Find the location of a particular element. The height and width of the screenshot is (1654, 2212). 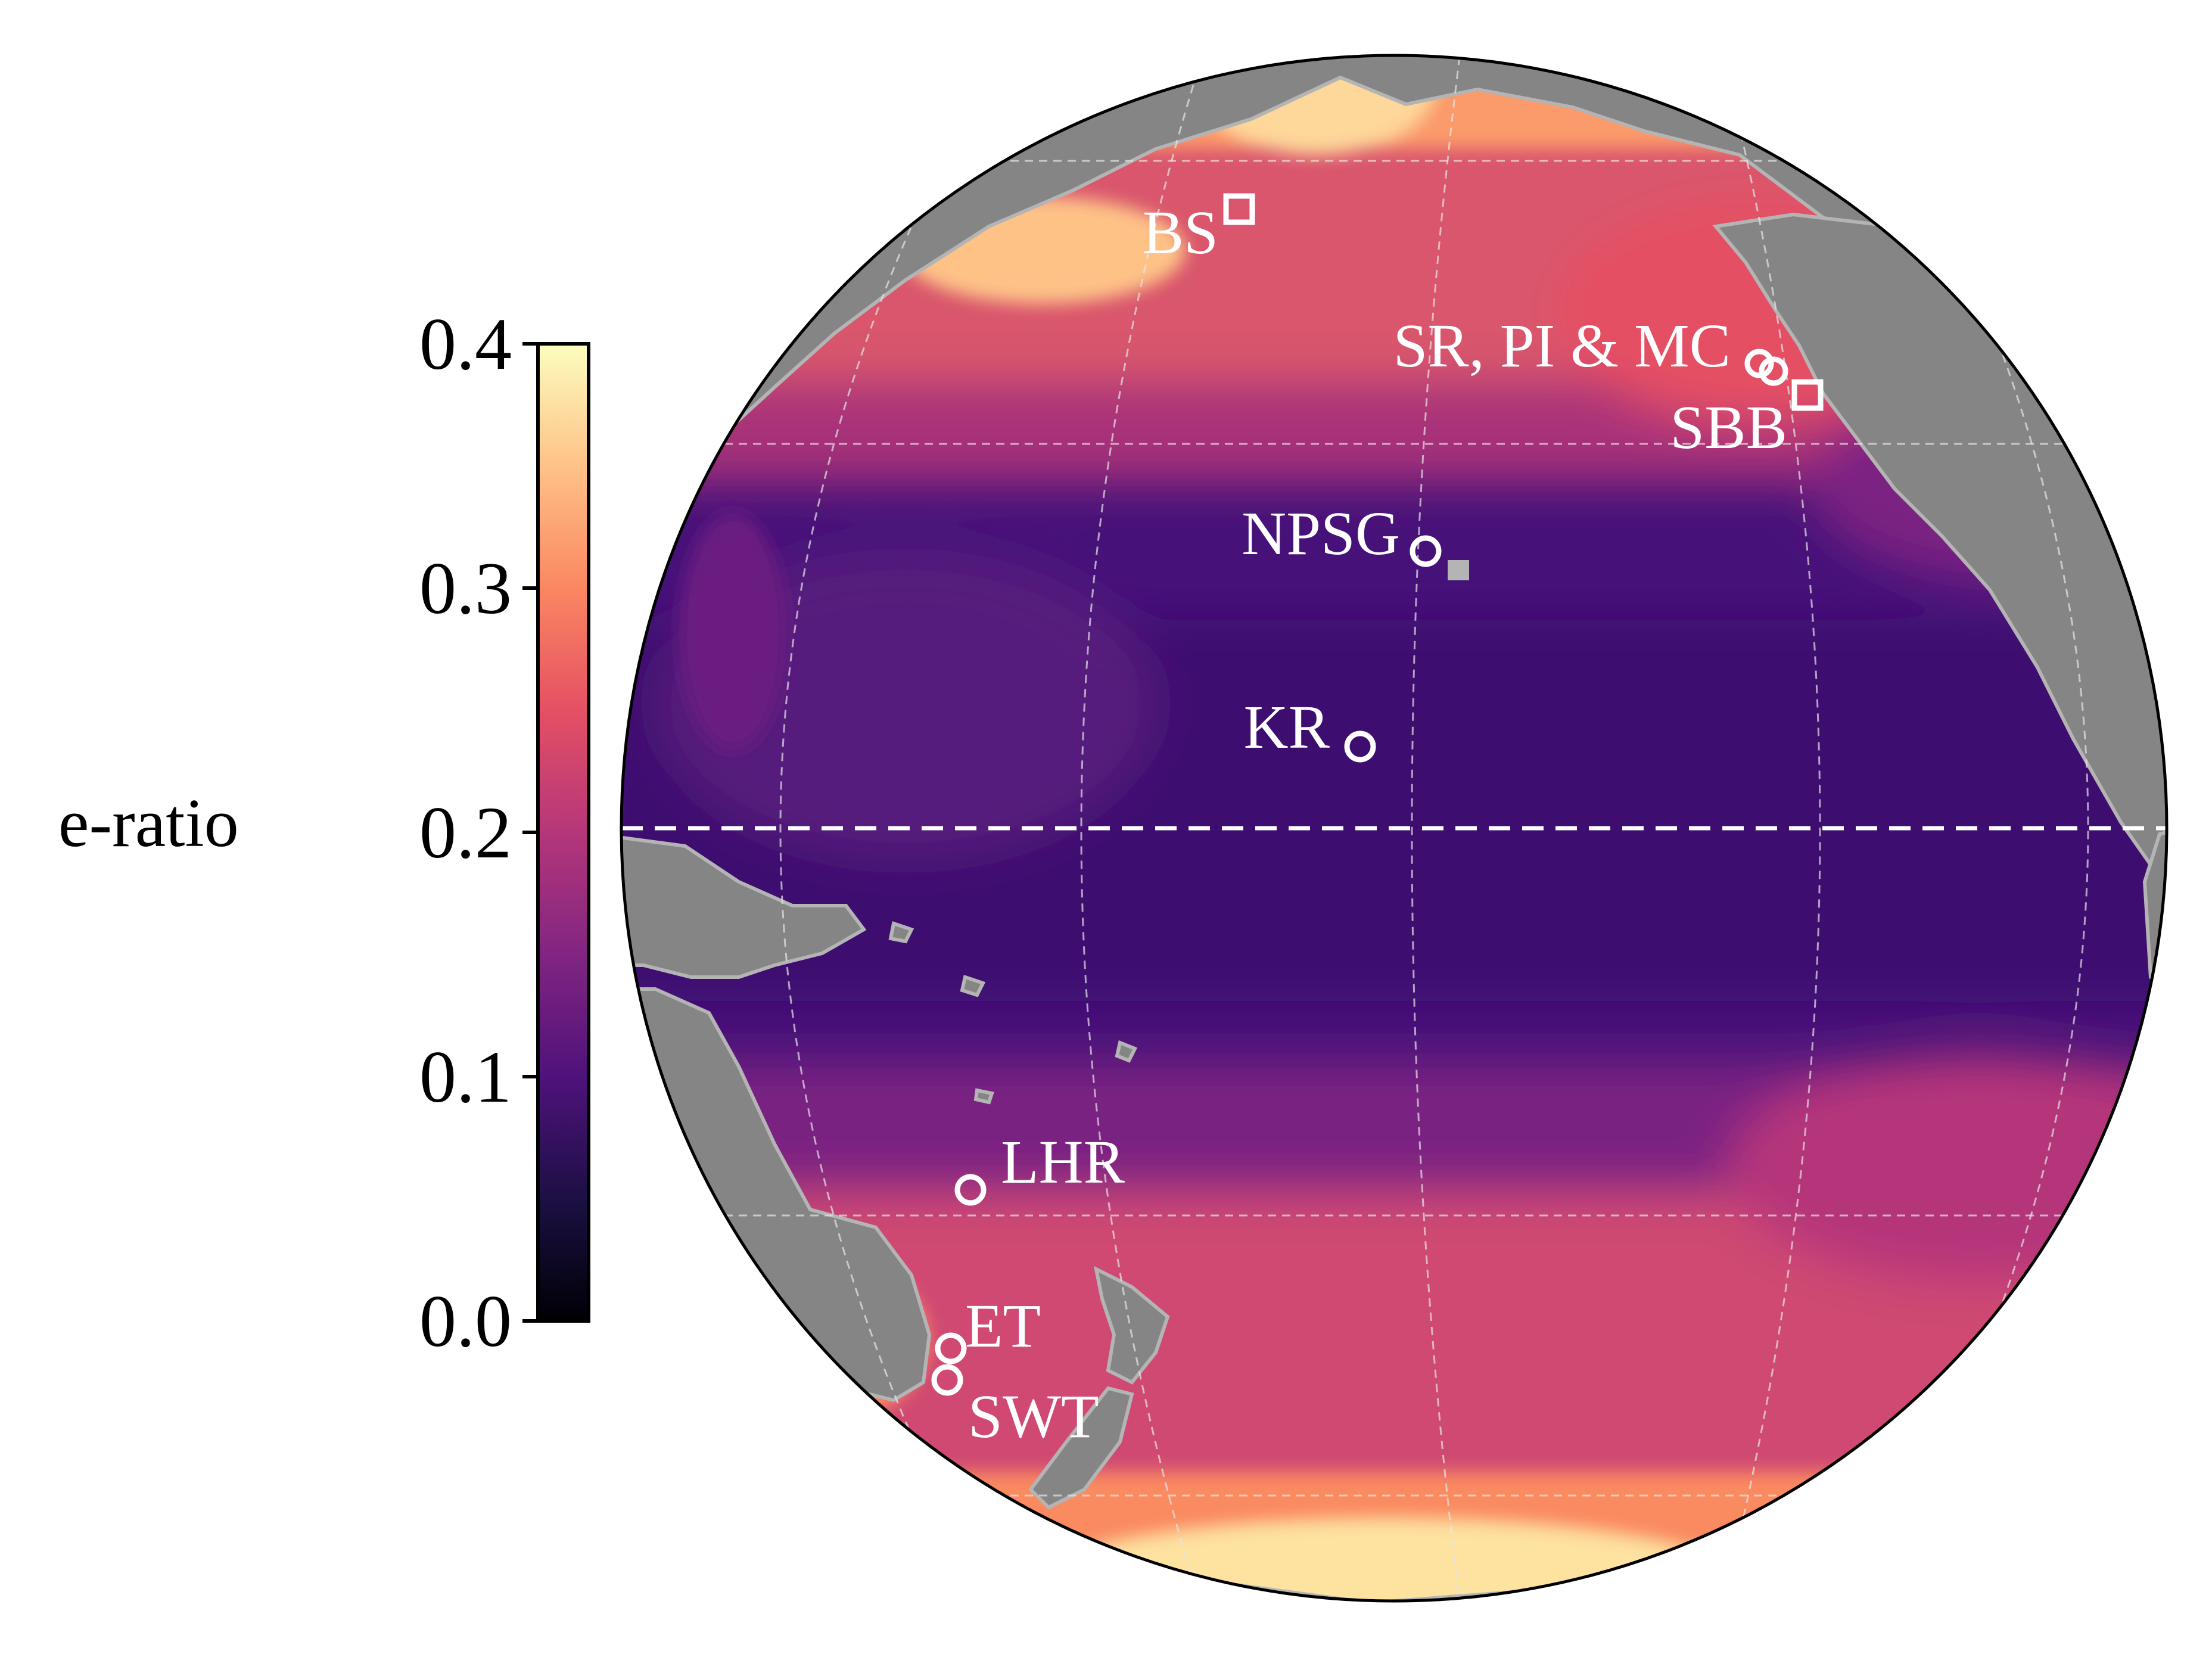

land-new-zealand-north is located at coordinates (1131, 1325).